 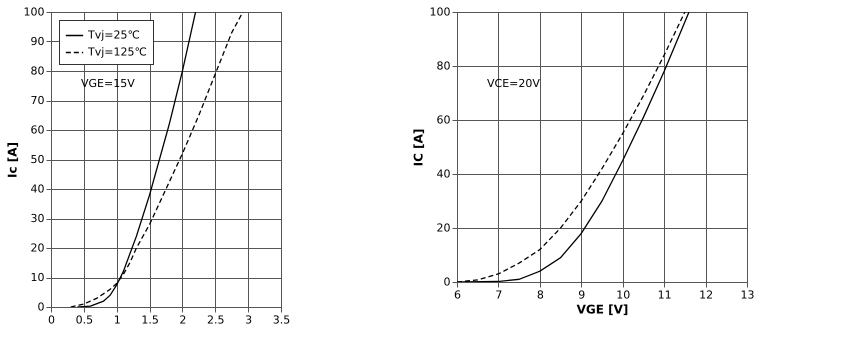 What do you see at coordinates (13, 160) in the screenshot?
I see `y-axis-title: Ic [A]` at bounding box center [13, 160].